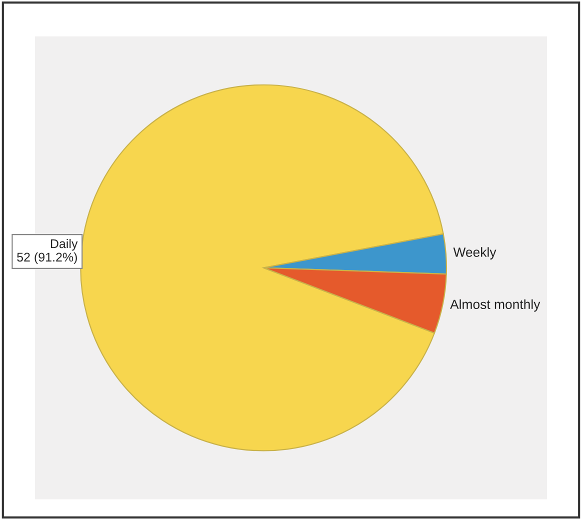  Describe the element at coordinates (474, 253) in the screenshot. I see `slice-label: Weekly` at that location.